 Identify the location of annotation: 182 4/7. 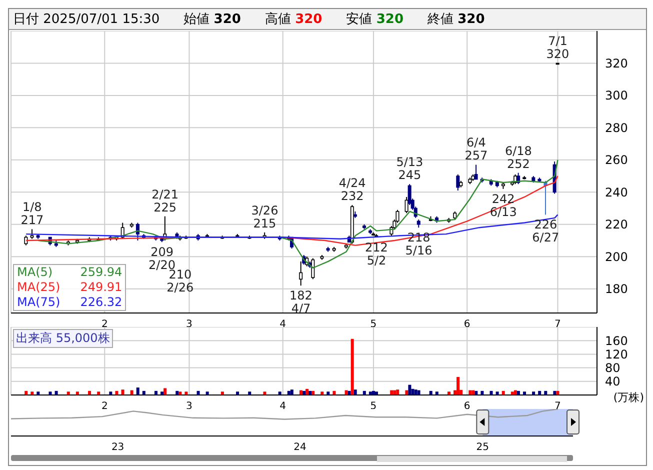
(301, 302).